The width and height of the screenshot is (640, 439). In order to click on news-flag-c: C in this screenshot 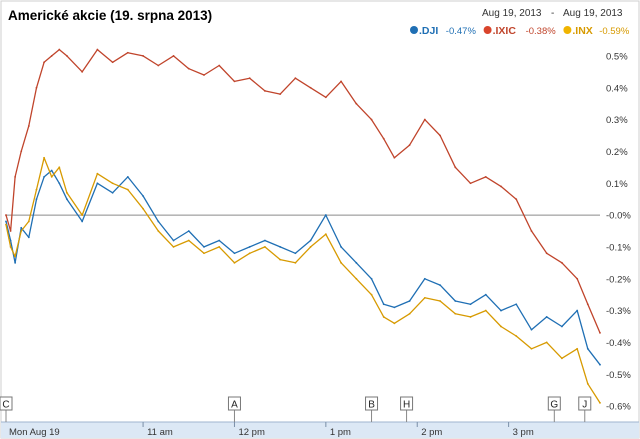, I will do `click(6, 409)`.